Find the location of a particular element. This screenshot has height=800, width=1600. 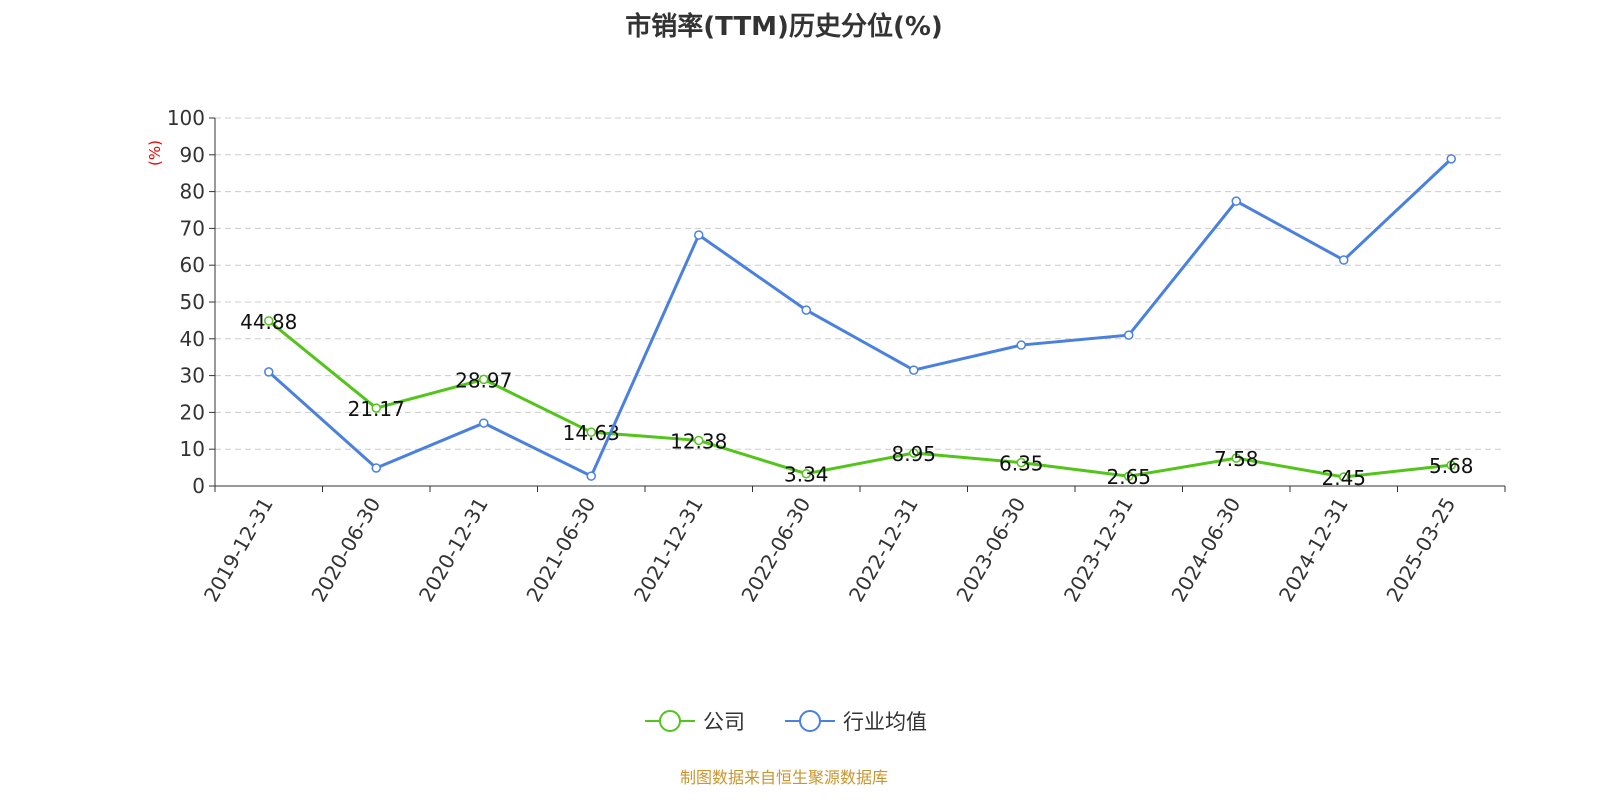

data-label: 2.45 is located at coordinates (1343, 478).